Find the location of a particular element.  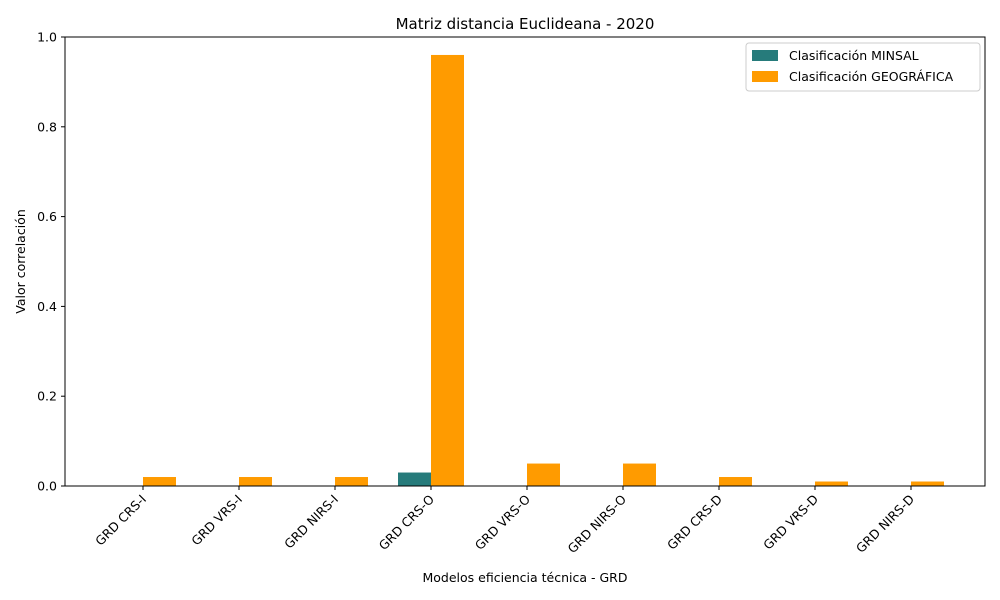

y-tick-label: 0.4 is located at coordinates (47, 306).